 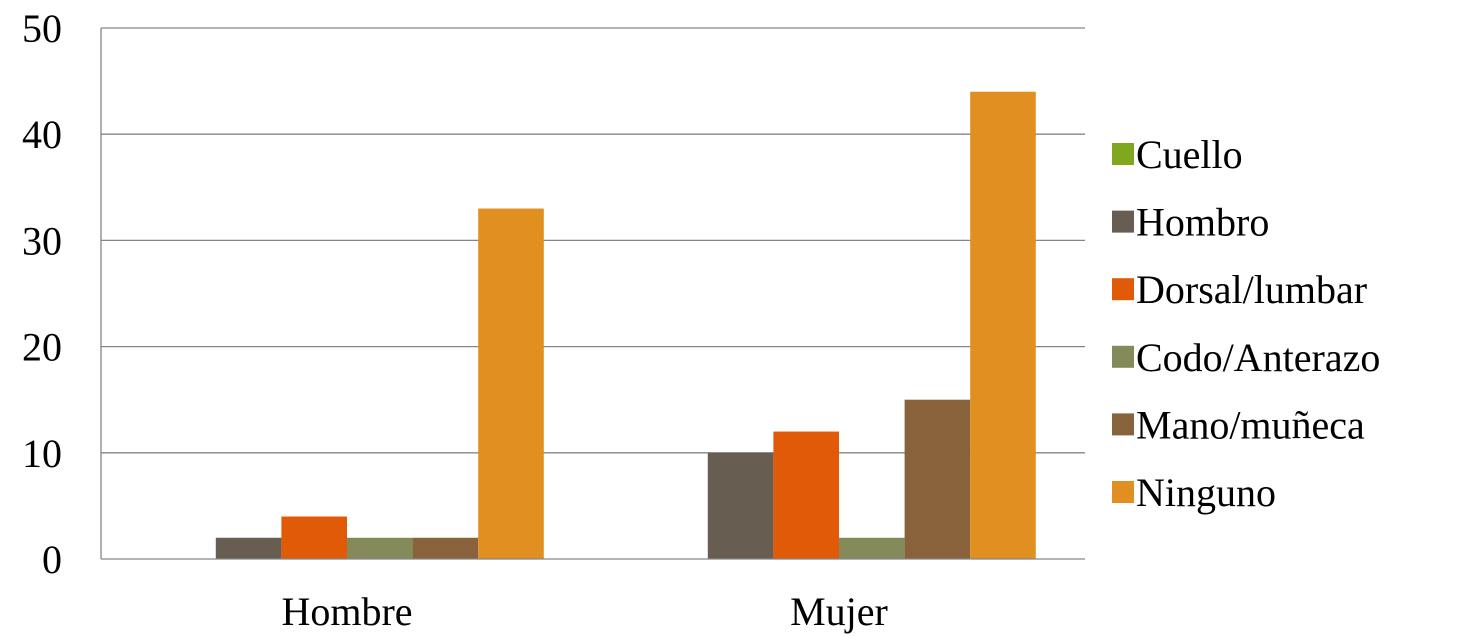 What do you see at coordinates (1189, 154) in the screenshot?
I see `legend-label: Cuello` at bounding box center [1189, 154].